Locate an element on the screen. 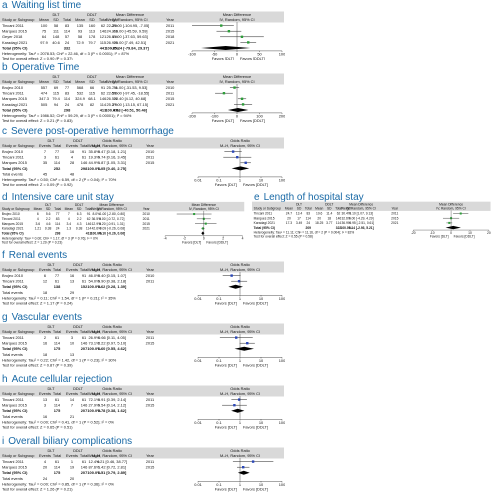 Image resolution: width=491 pixels, height=500 pixels. weight-cell: 22.5% is located at coordinates (112, 93).